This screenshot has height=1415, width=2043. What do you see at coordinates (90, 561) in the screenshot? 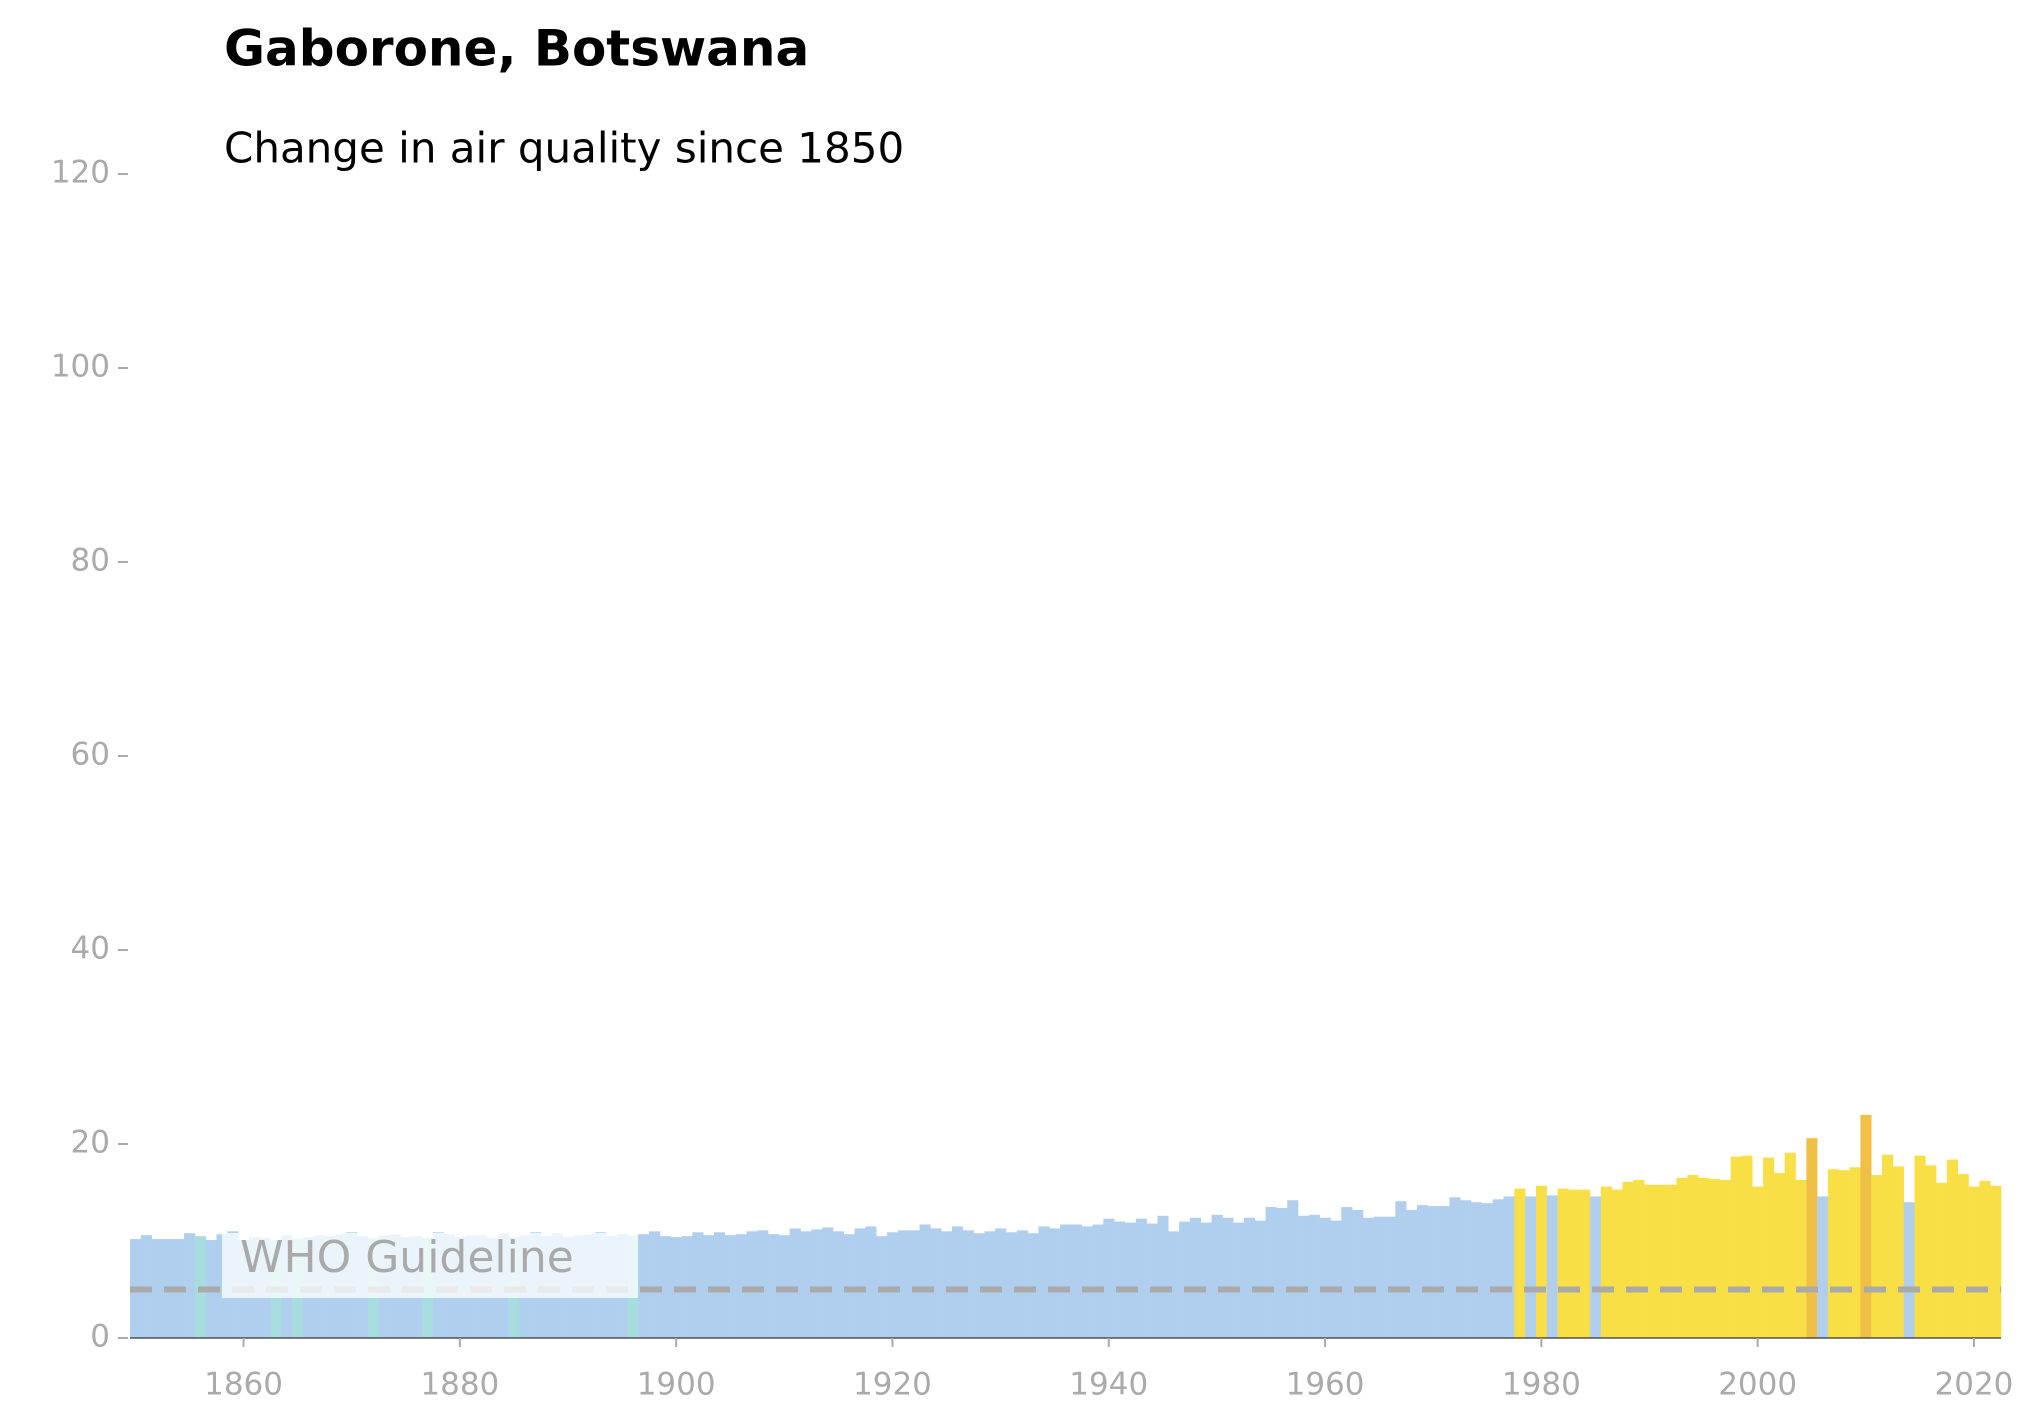
I see `y-tick-label: 80` at bounding box center [90, 561].